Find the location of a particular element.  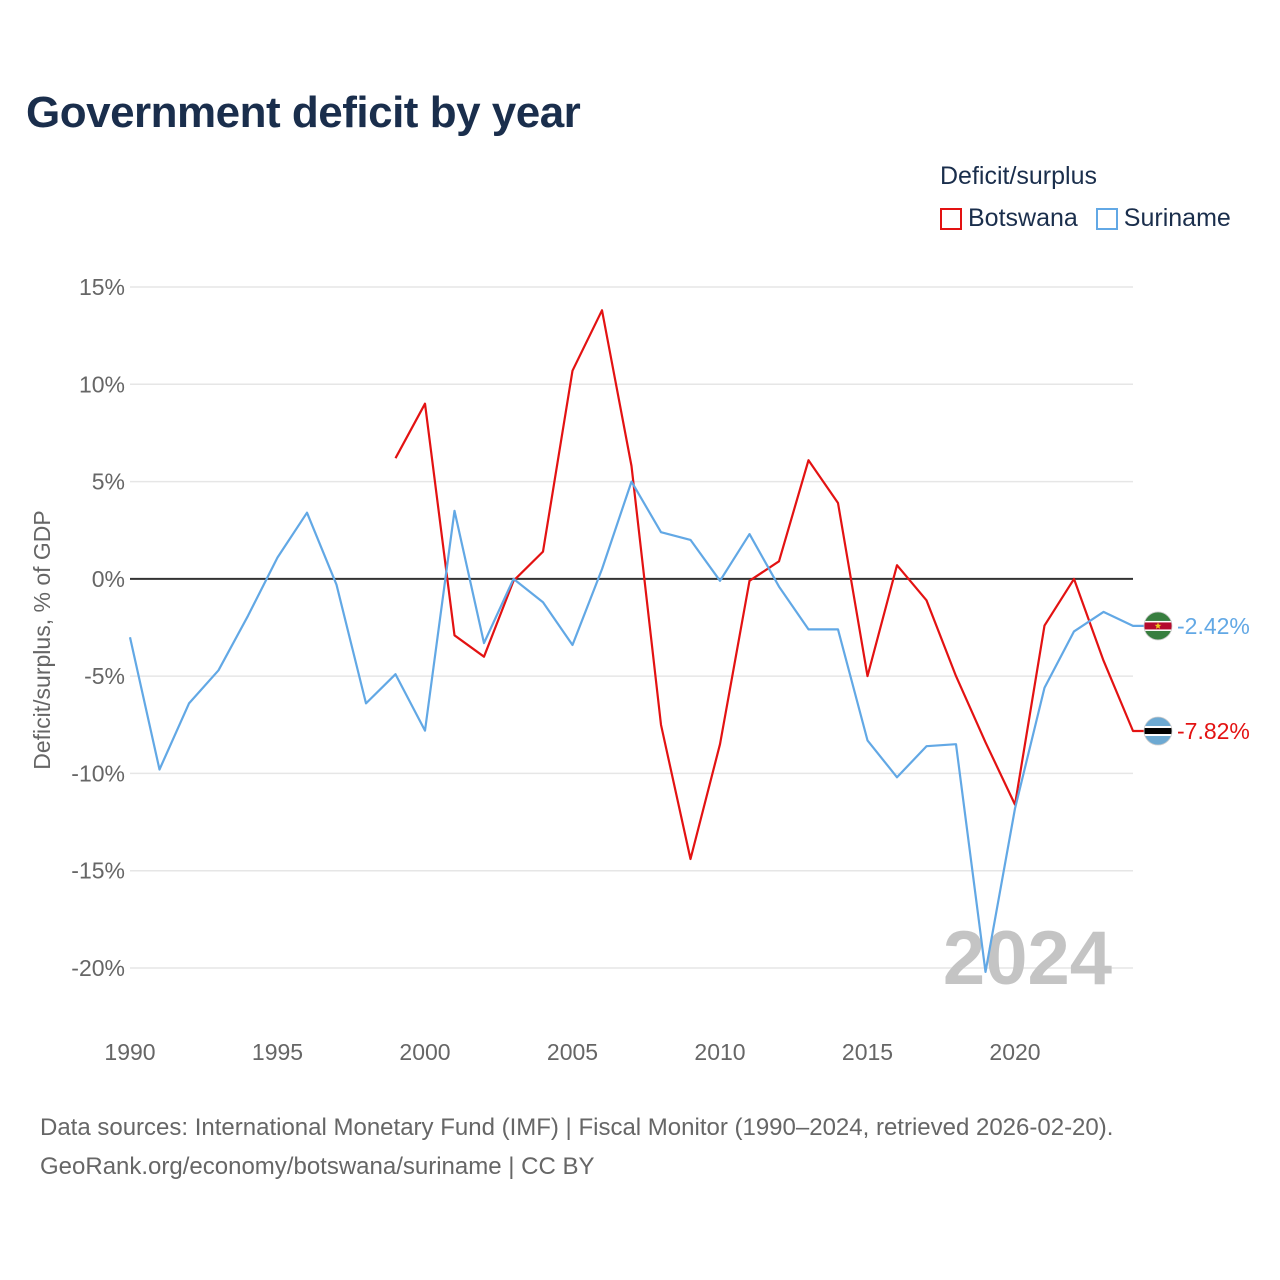

legend-item-suriname: Suriname is located at coordinates (1163, 218).